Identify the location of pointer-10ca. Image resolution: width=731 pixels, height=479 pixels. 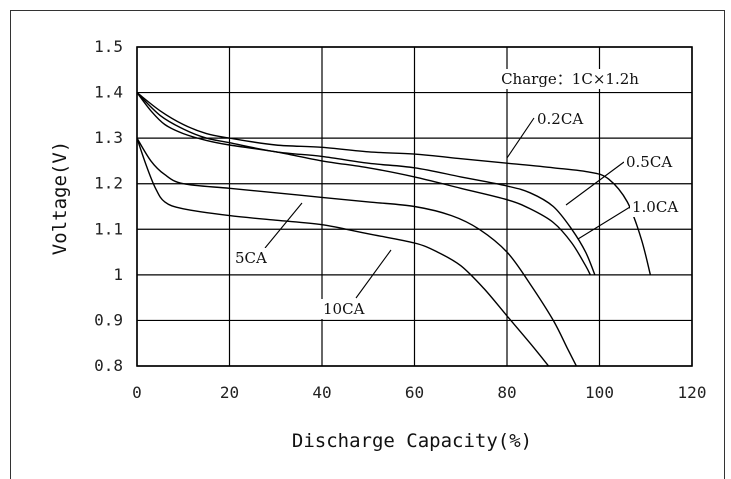
(373, 274).